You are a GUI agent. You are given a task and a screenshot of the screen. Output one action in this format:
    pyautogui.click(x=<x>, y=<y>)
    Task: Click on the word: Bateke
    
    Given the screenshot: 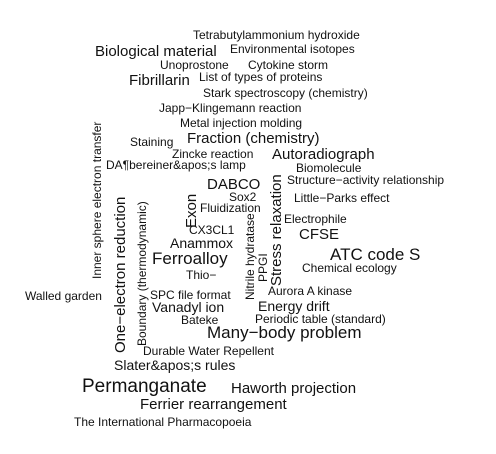 What is the action you would take?
    pyautogui.click(x=200, y=320)
    